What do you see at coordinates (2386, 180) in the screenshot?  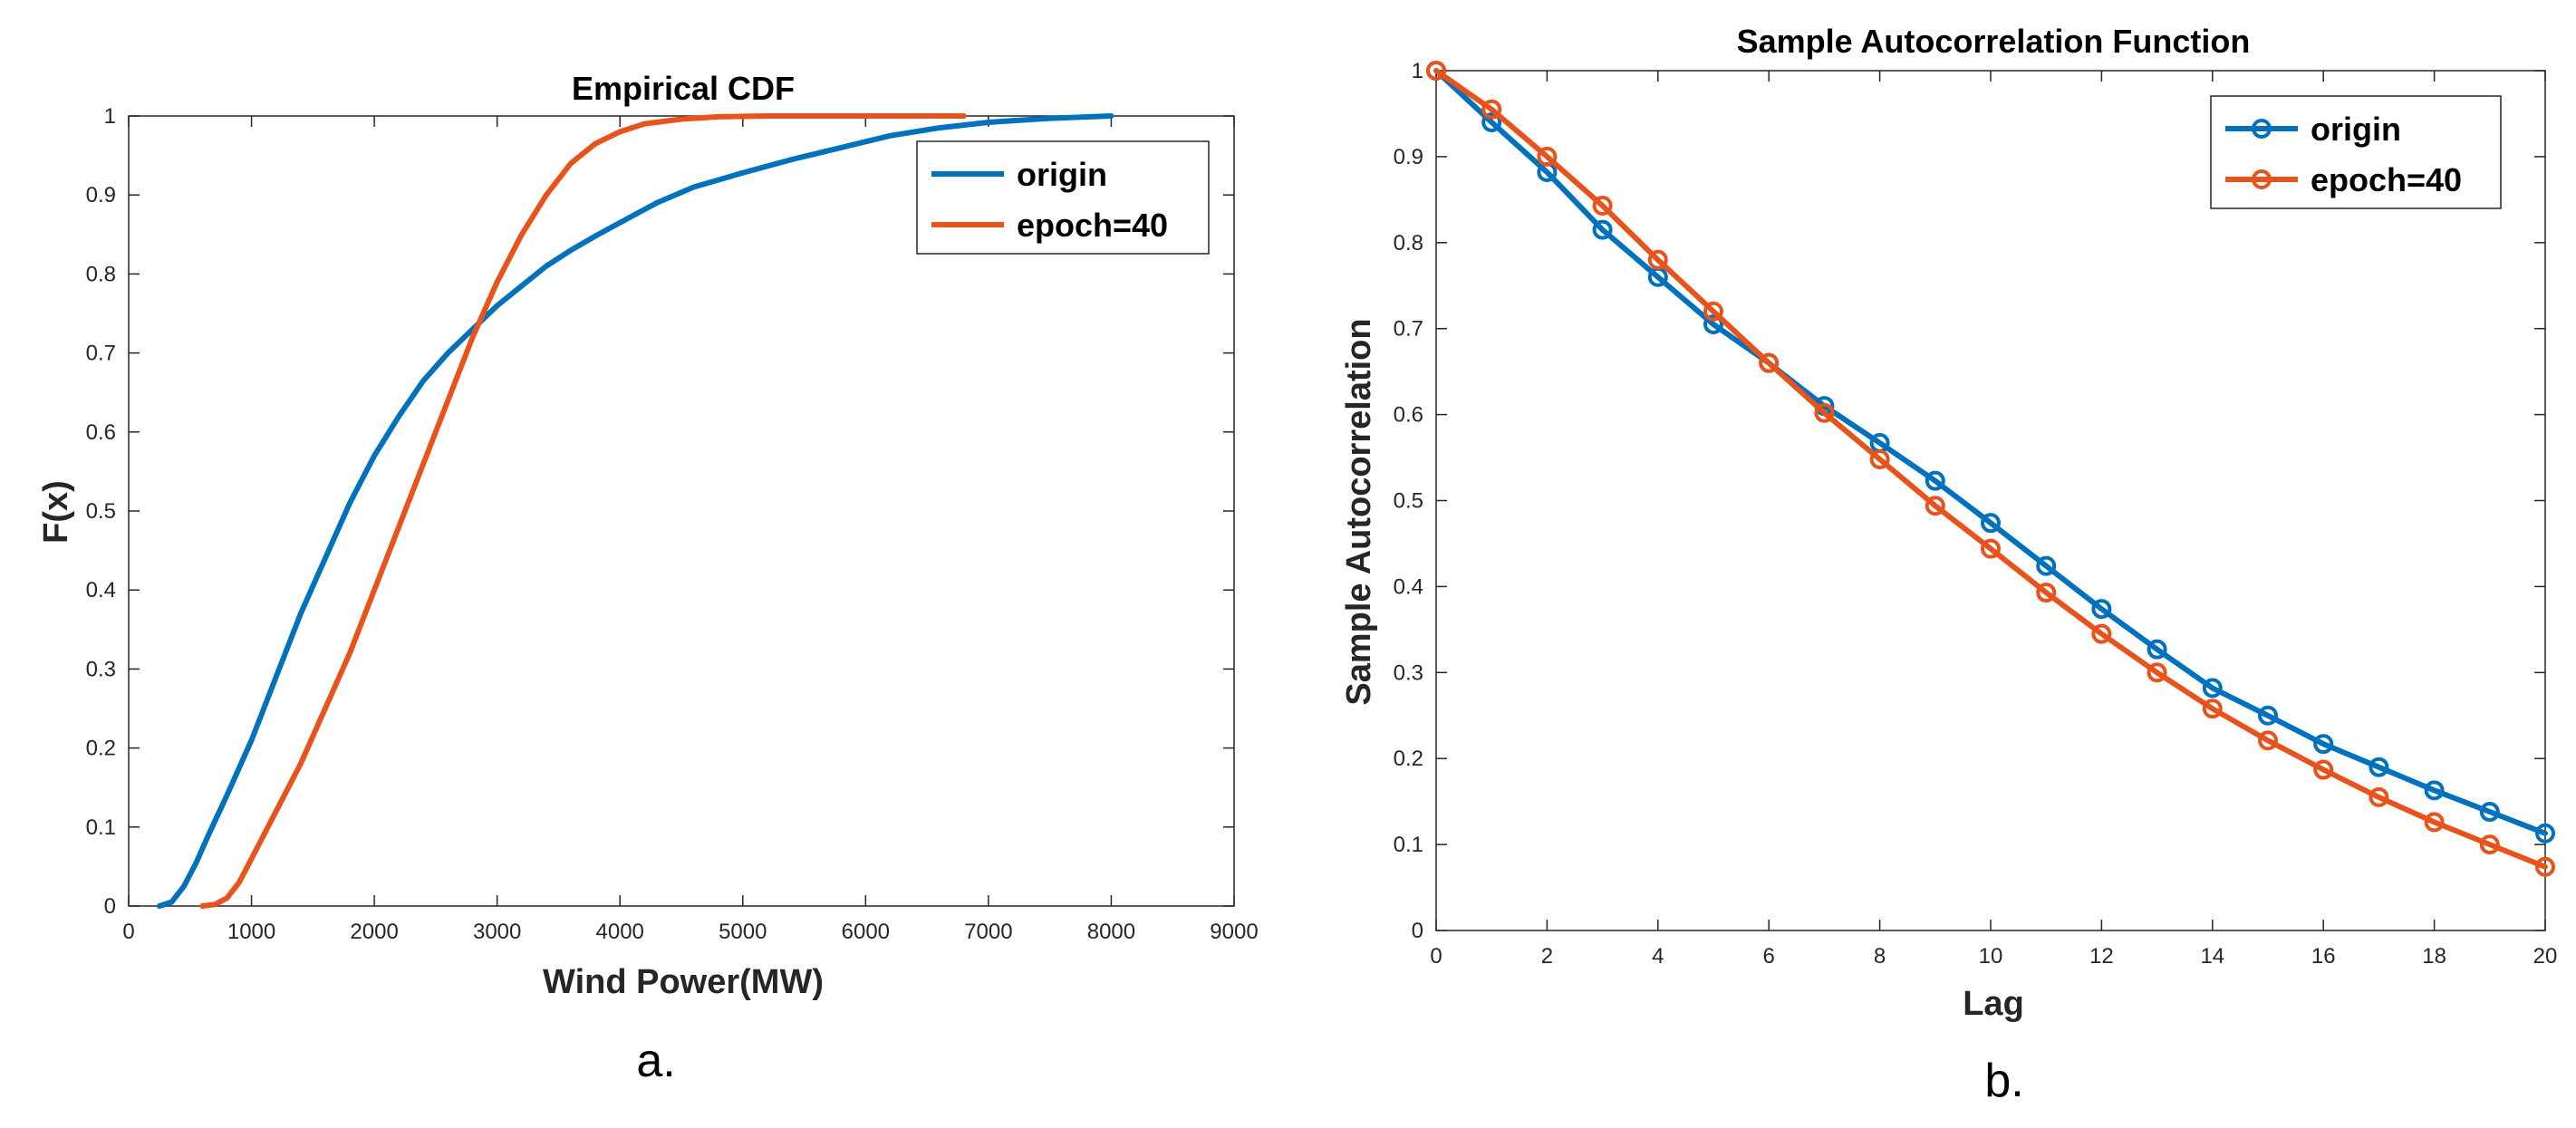 I see `chart-b-legend-label-epoch: epoch=40` at bounding box center [2386, 180].